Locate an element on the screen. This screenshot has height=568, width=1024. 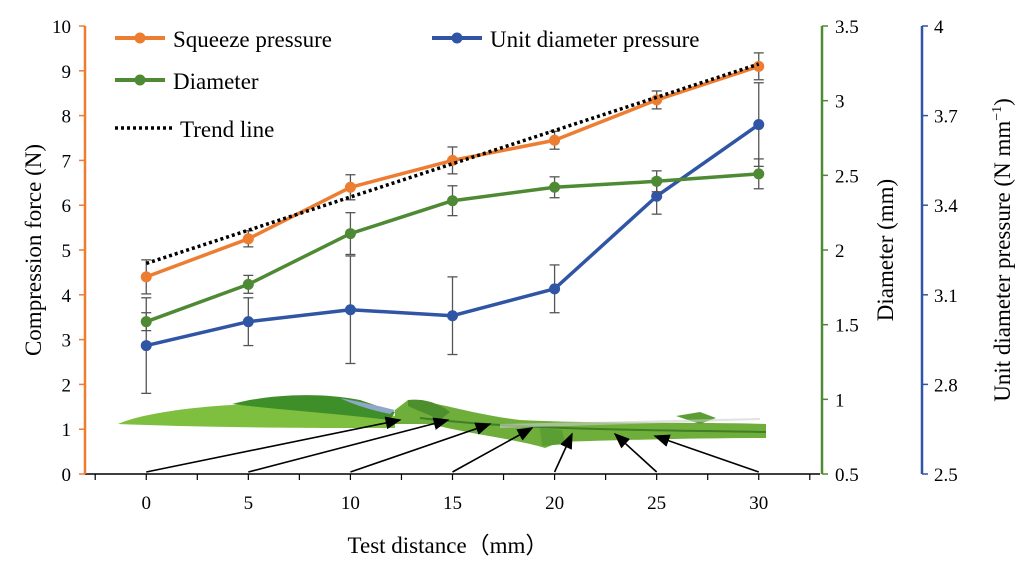
unit-pressure-tick-label: 3.1 is located at coordinates (946, 296).